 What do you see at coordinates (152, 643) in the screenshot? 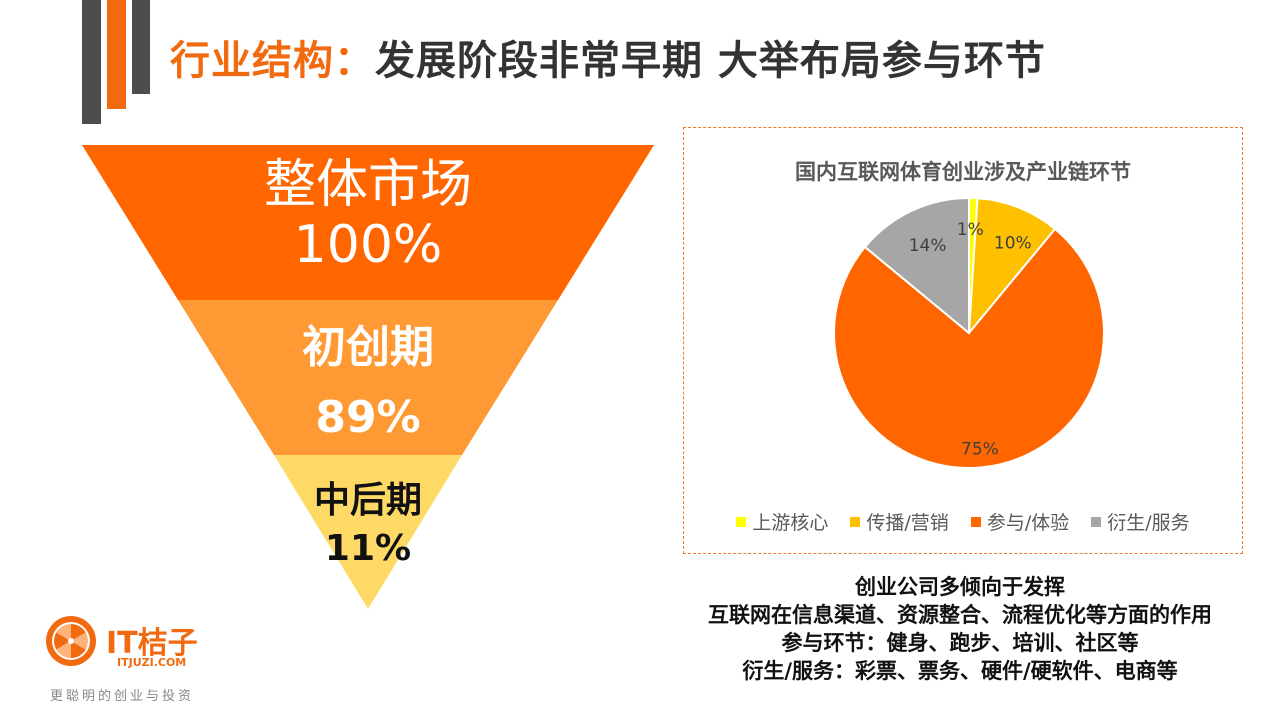
I see `logo-text: IT桔子` at bounding box center [152, 643].